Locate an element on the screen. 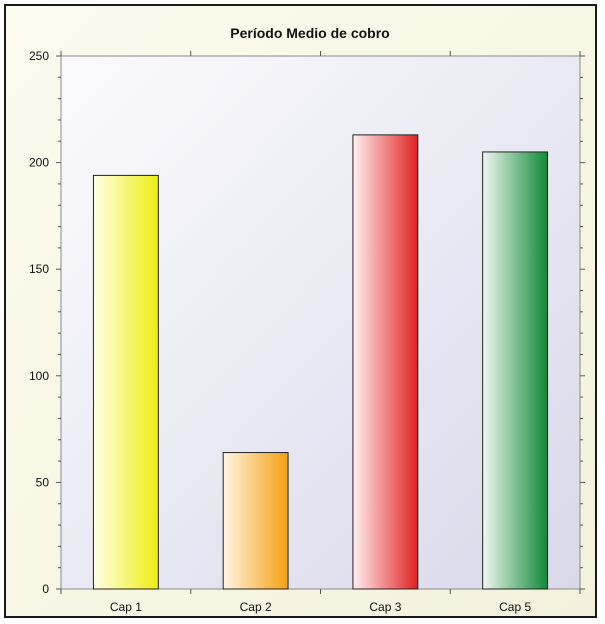 The image size is (605, 624). y-tick-label: 50 is located at coordinates (43, 482).